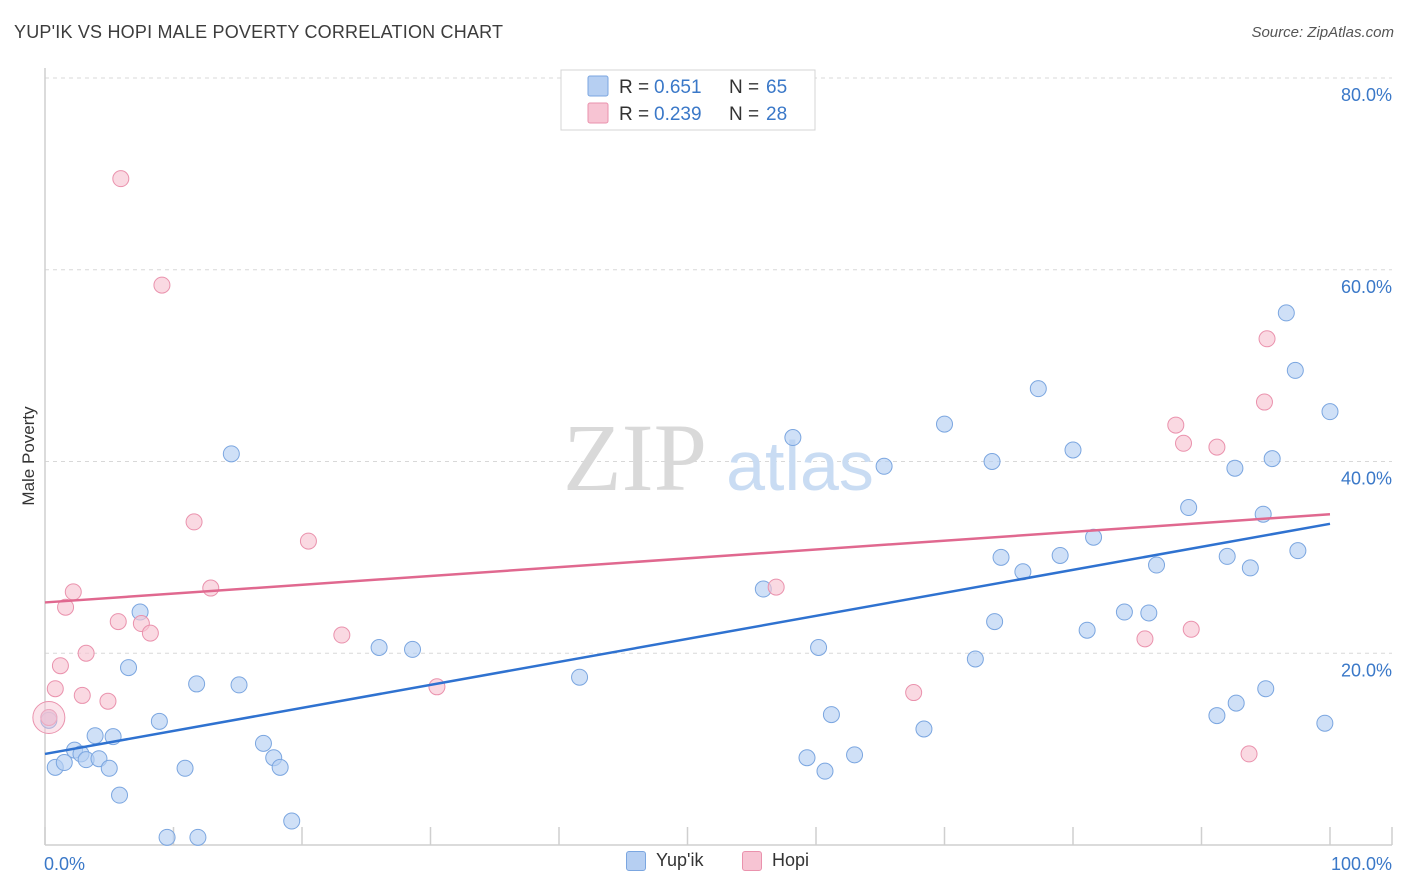 The height and width of the screenshot is (892, 1406). I want to click on legend-r-label-yupik: R =, so click(634, 87).